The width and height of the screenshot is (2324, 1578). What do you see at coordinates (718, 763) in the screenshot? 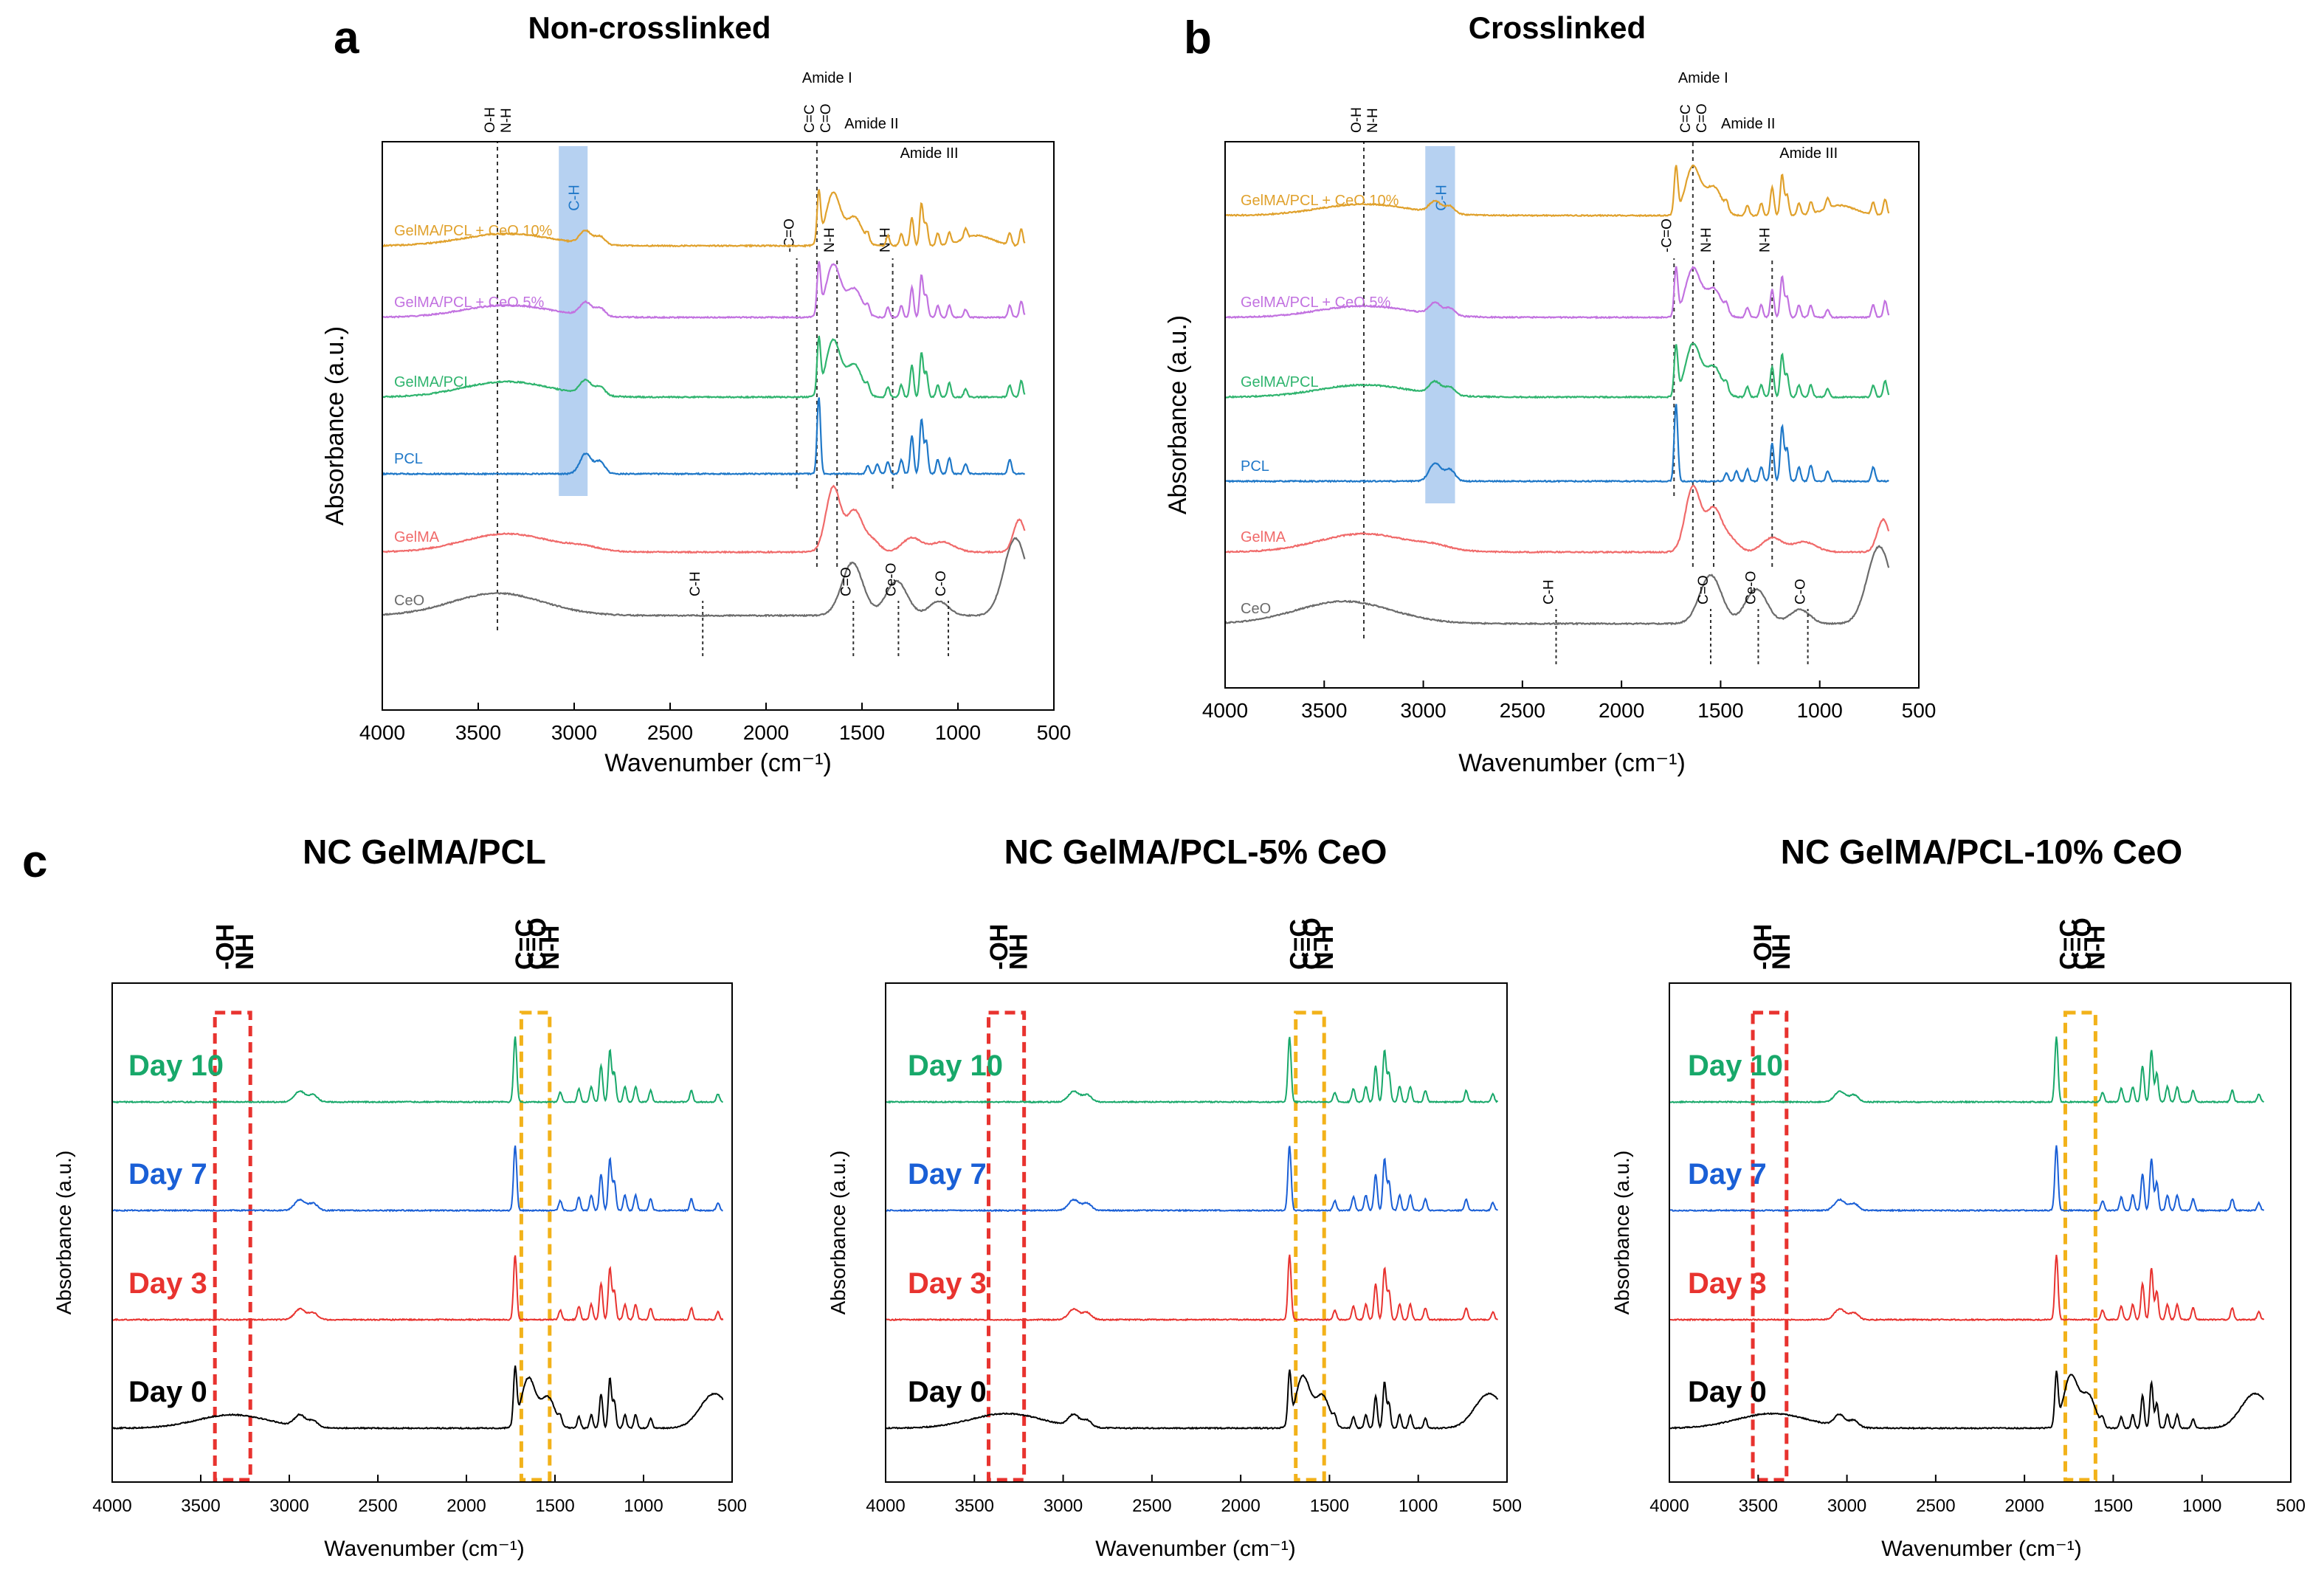
I see `x-axis-label: Wavenumber (cm⁻¹)` at bounding box center [718, 763].